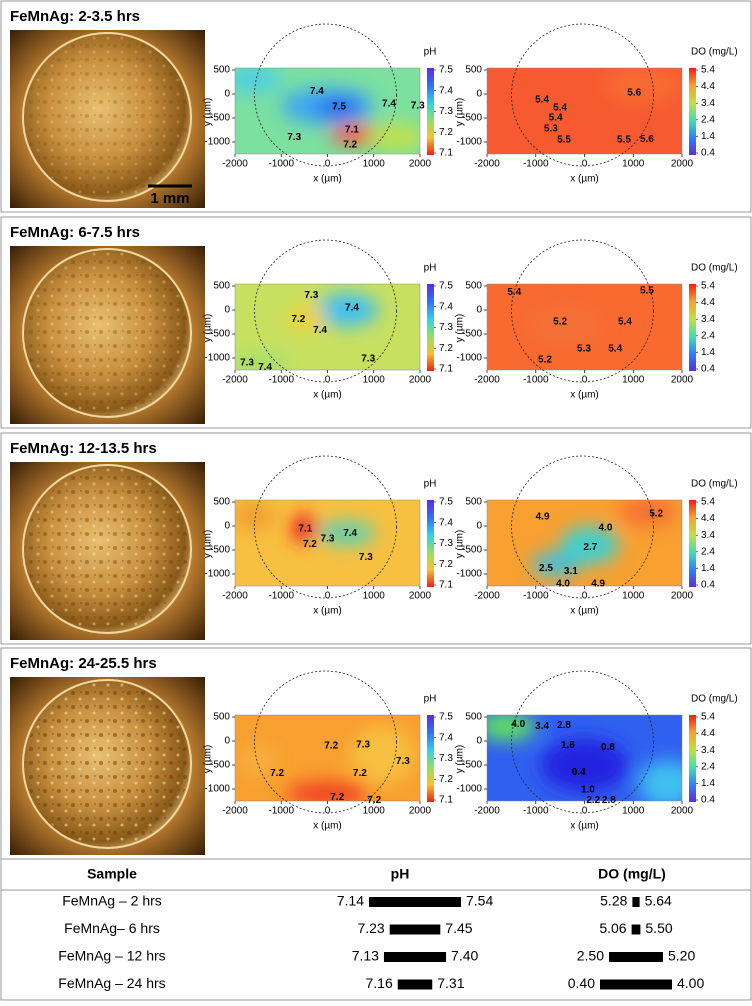 This screenshot has width=752, height=1006. I want to click on sample-cell: FeMnAg– 6 hrs, so click(112, 928).